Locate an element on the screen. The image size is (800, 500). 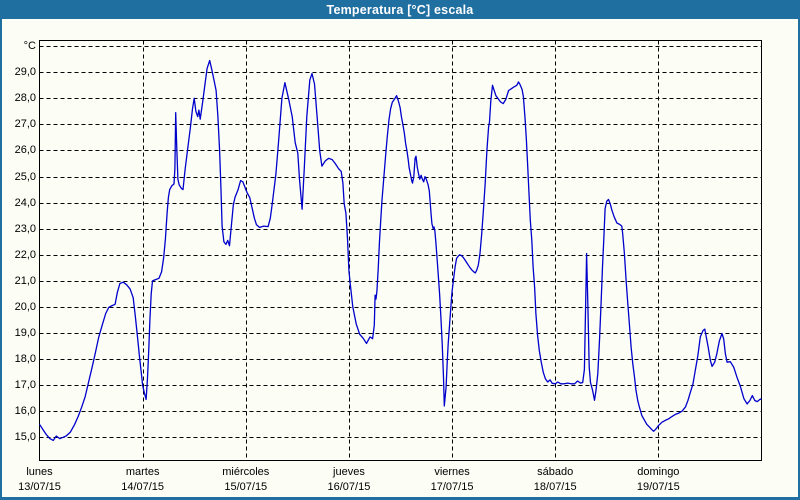
x-day-label: domingo 19/07/15 is located at coordinates (658, 480).